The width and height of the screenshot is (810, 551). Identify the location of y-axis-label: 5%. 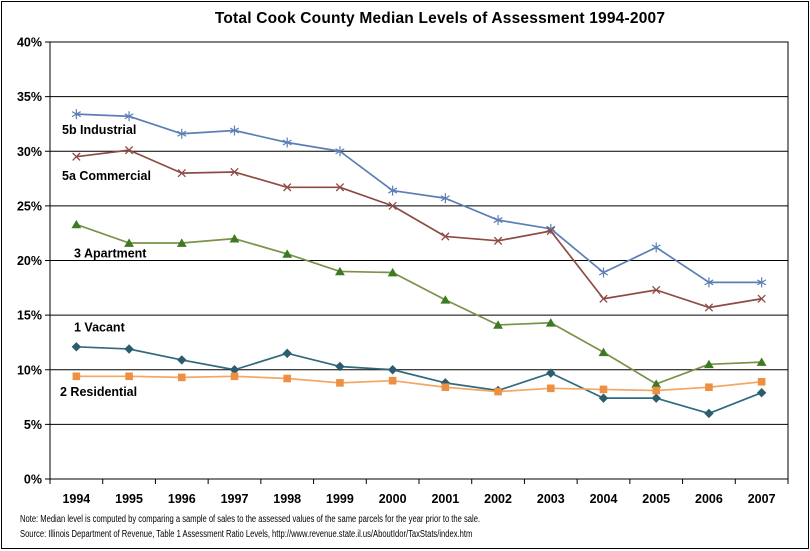
(33, 425).